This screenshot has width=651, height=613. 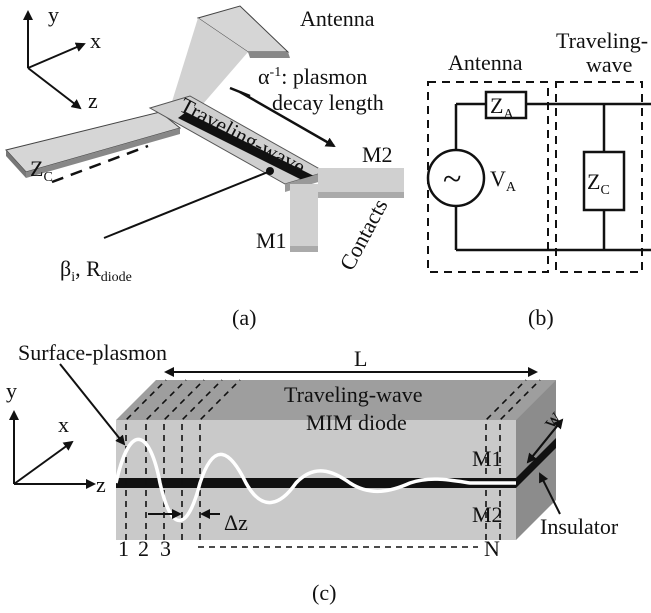 I want to click on zc-impedance-box, so click(x=604, y=181).